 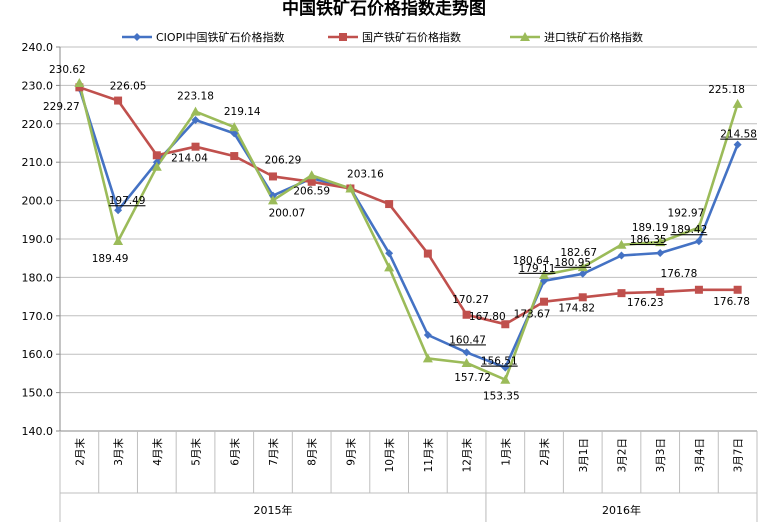 I want to click on year-group-label: 2015年, so click(x=272, y=510).